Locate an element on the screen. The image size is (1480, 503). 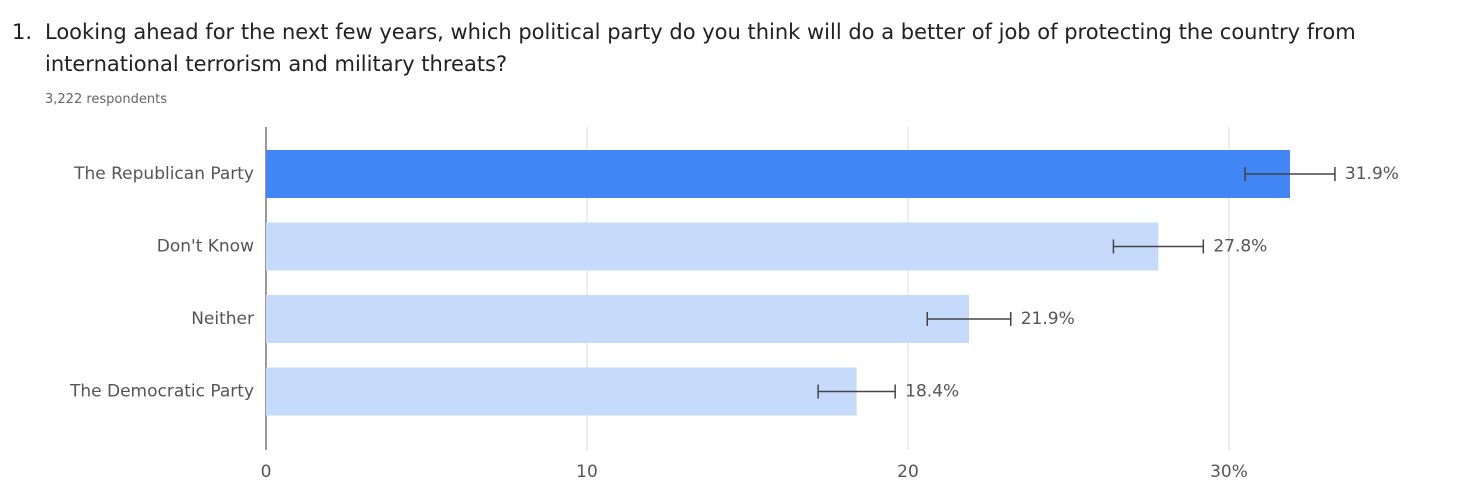
y-tick-label: The Democratic Party is located at coordinates (161, 392).